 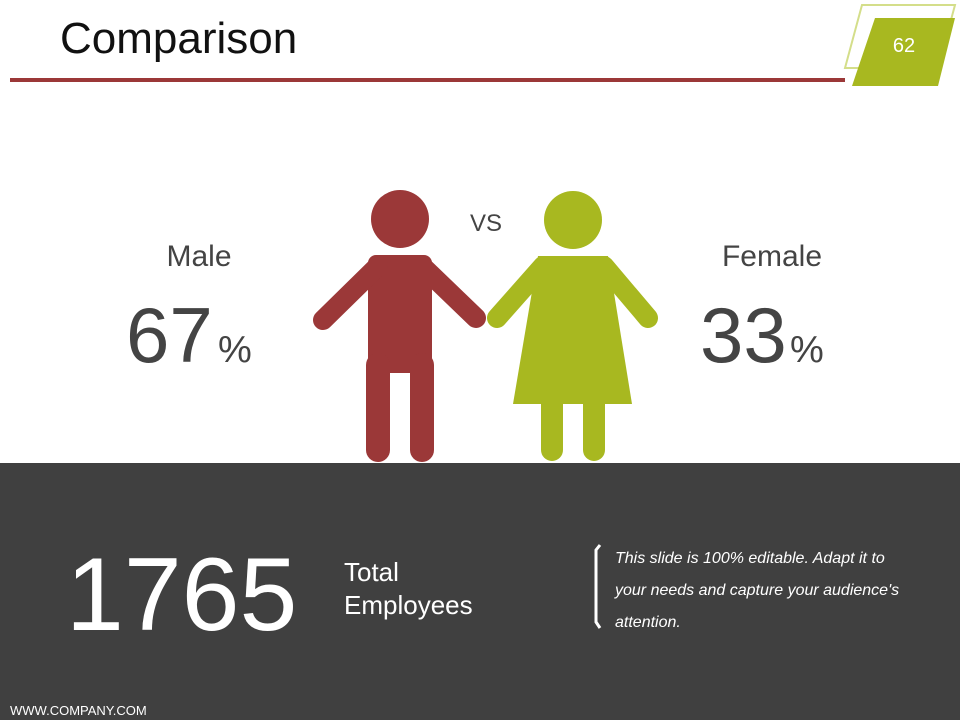 I want to click on male-unit: %, so click(x=235, y=350).